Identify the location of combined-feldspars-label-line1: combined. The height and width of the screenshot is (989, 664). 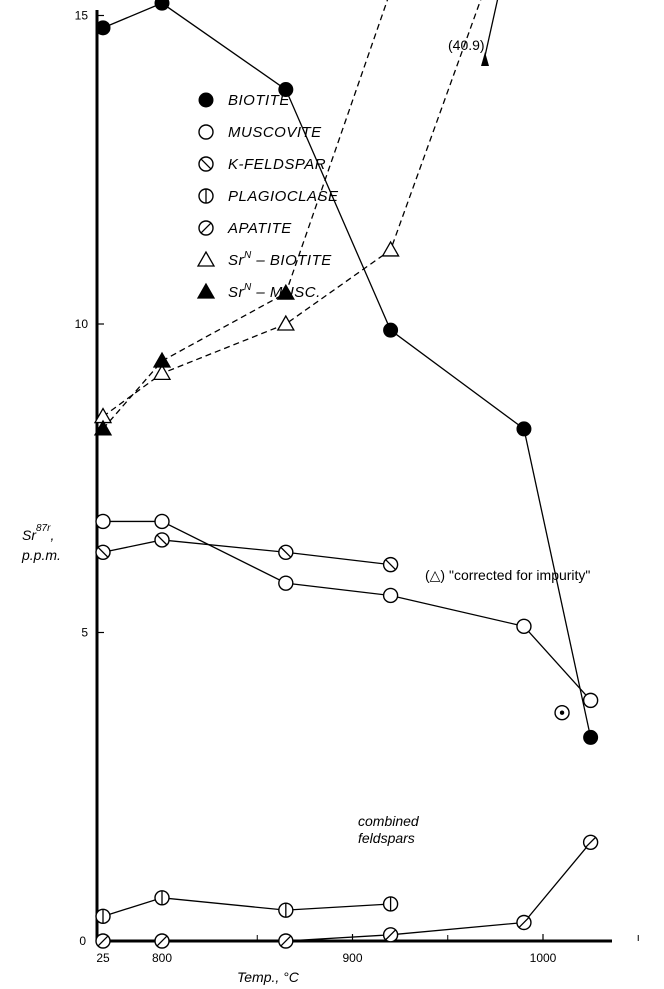
(389, 821).